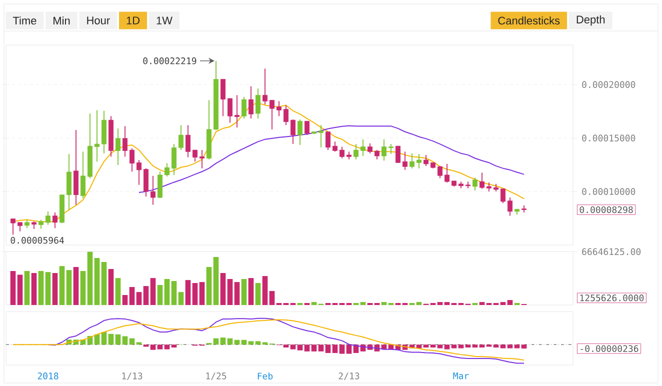 This screenshot has width=662, height=386. I want to click on text: -0.00000236, so click(609, 348).